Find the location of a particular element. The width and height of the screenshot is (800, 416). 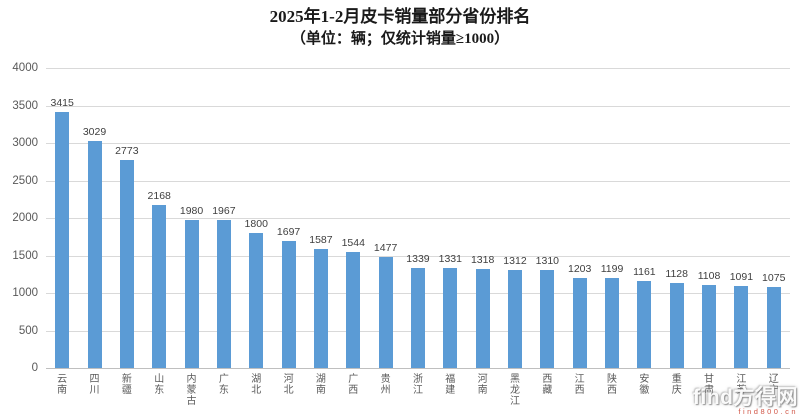

bar-column: 1800 湖北 is located at coordinates (256, 242).